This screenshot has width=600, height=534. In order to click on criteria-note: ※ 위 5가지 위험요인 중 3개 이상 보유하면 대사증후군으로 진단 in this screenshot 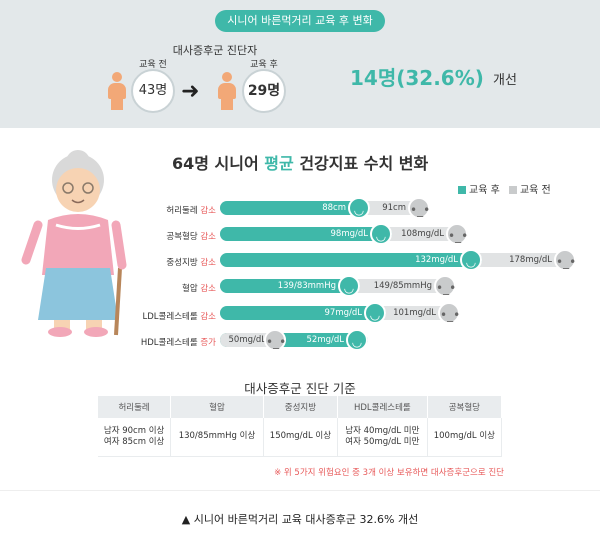, I will do `click(389, 473)`.